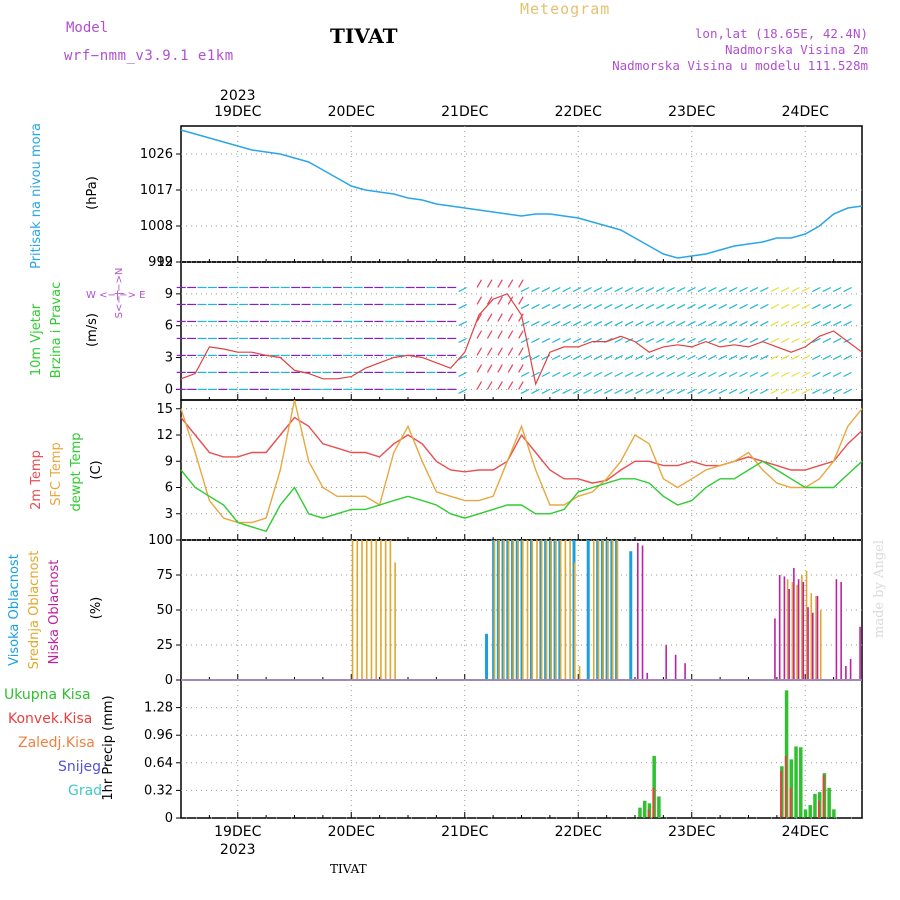  What do you see at coordinates (160, 540) in the screenshot?
I see `ytick-label-clouds-100: 100` at bounding box center [160, 540].